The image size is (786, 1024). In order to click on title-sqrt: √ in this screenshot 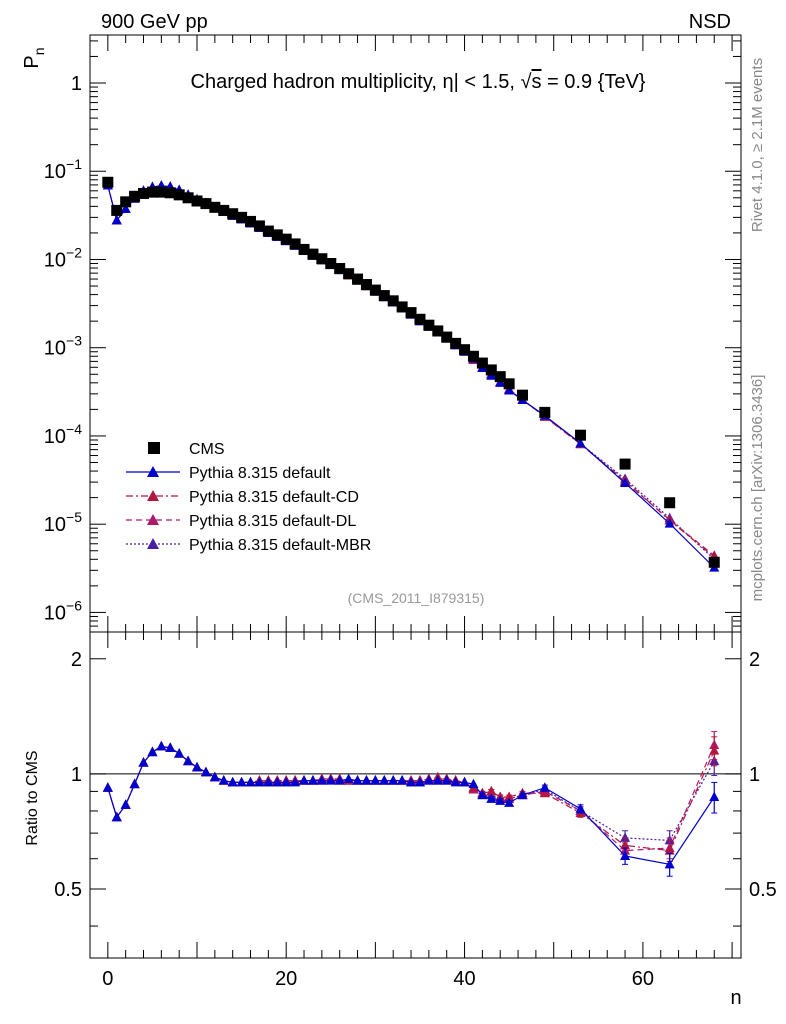, I will do `click(526, 82)`.